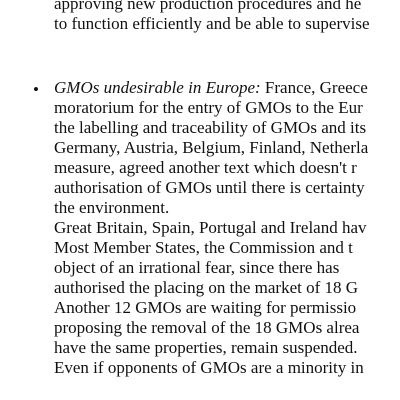 Image resolution: width=400 pixels, height=400 pixels. What do you see at coordinates (314, 87) in the screenshot?
I see `bullet-first-line-text: France, Greece` at bounding box center [314, 87].